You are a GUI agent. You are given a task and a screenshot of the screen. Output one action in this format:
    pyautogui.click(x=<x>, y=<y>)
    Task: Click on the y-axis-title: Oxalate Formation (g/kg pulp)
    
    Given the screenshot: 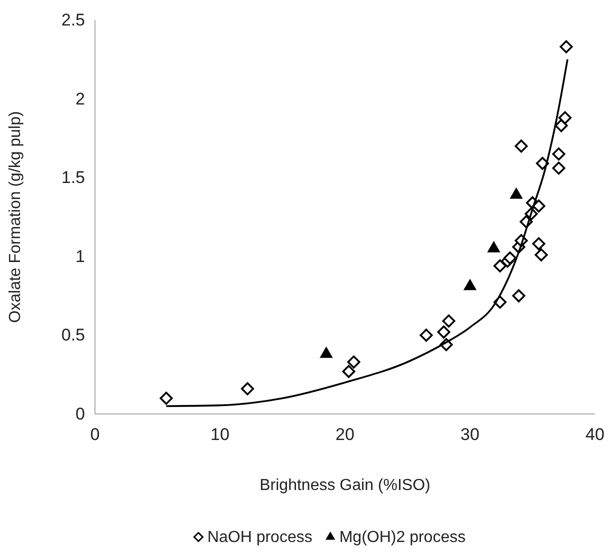 What is the action you would take?
    pyautogui.click(x=15, y=217)
    